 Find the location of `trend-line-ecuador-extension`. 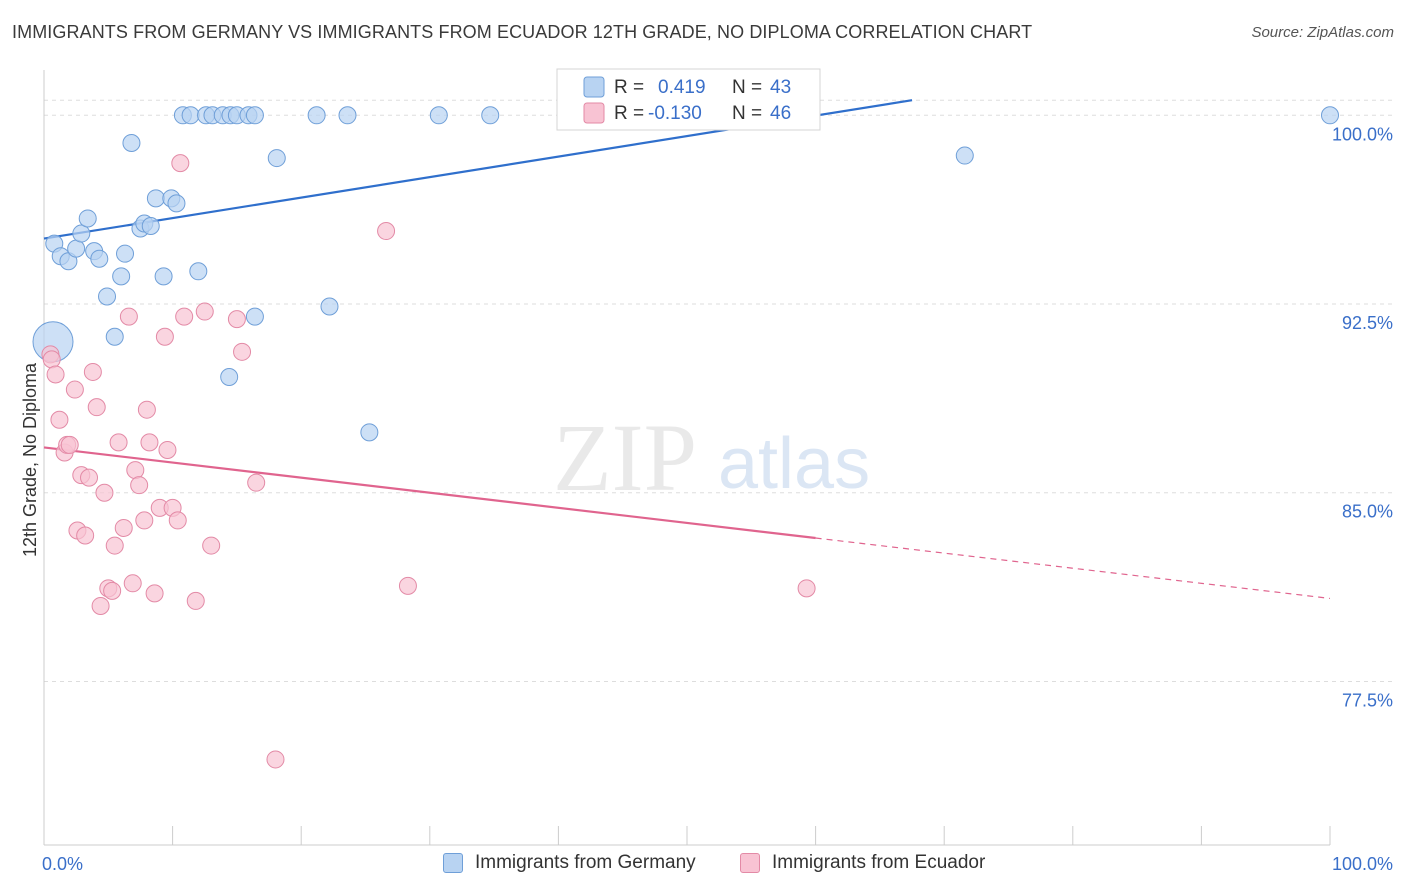

trend-line-ecuador-extension is located at coordinates (1073, 568).